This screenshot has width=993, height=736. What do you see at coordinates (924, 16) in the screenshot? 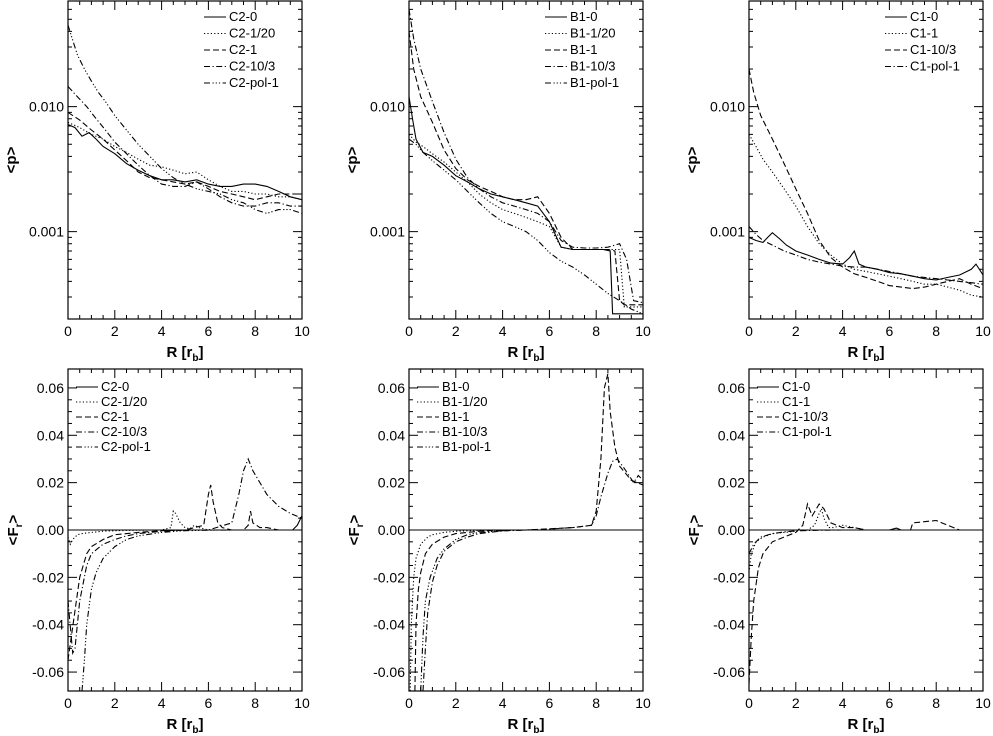
I see `legend-label: C1-0` at bounding box center [924, 16].